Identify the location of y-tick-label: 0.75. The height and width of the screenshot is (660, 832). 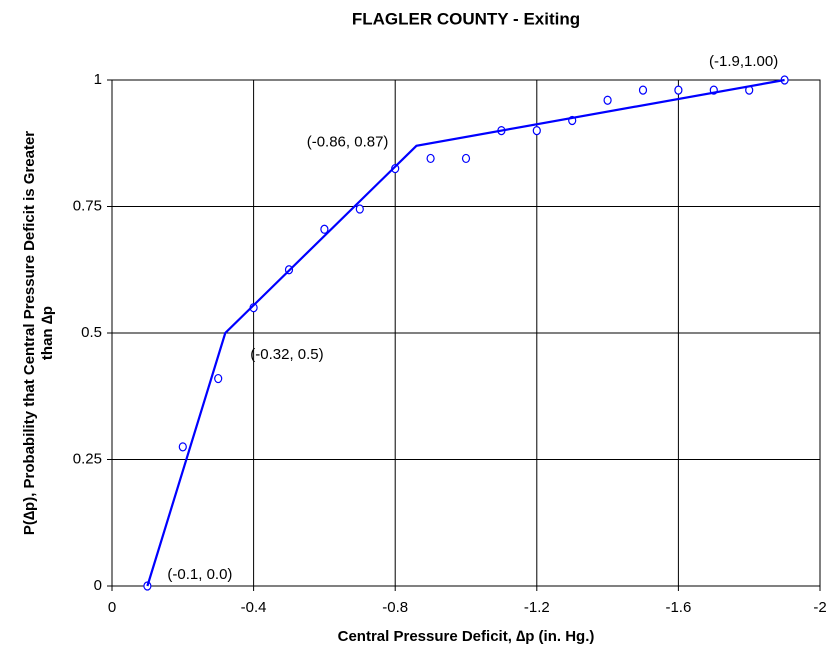
(87, 205).